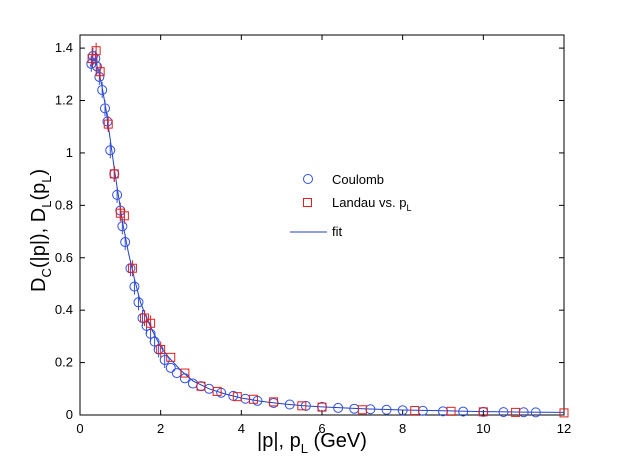 The width and height of the screenshot is (622, 468). Describe the element at coordinates (402, 428) in the screenshot. I see `x-tick-label: 8` at that location.